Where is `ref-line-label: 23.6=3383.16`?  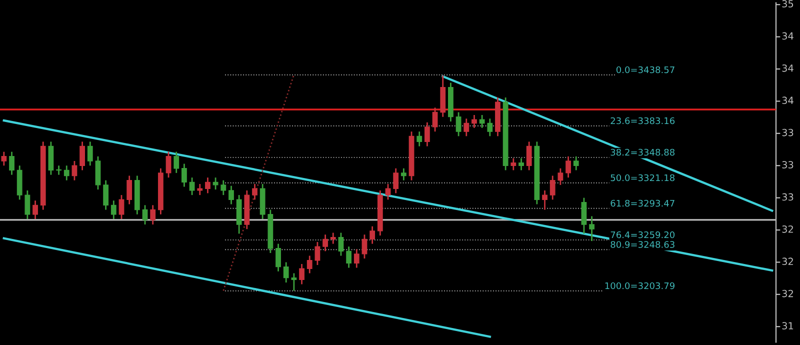
ref-line-label: 23.6=3383.16 is located at coordinates (642, 120).